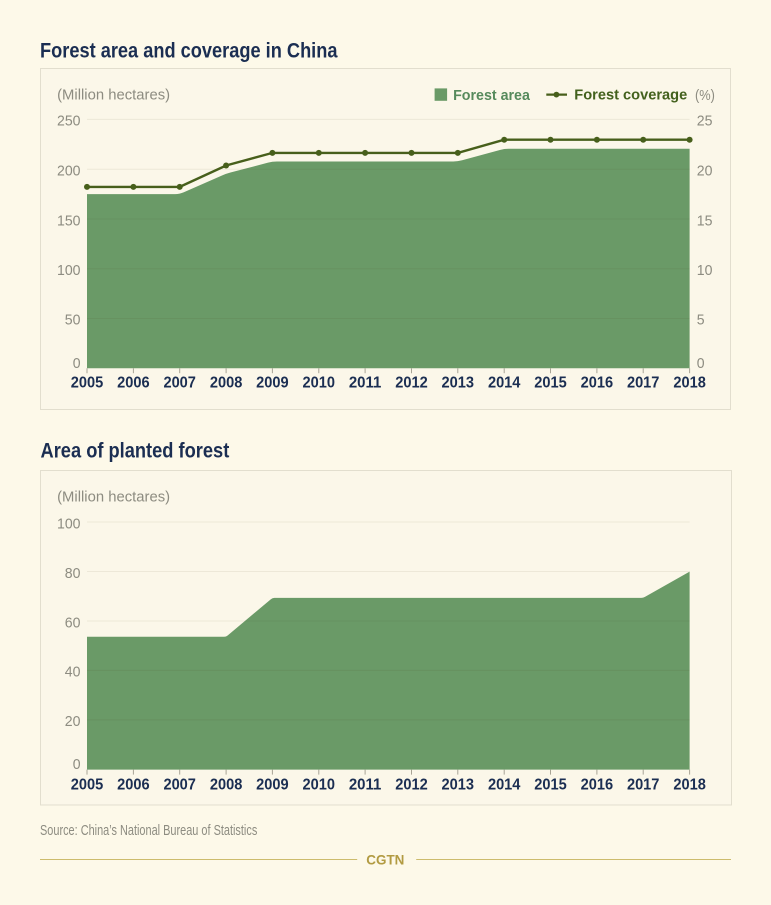  I want to click on svg-text: Forest coverage, so click(630, 95).